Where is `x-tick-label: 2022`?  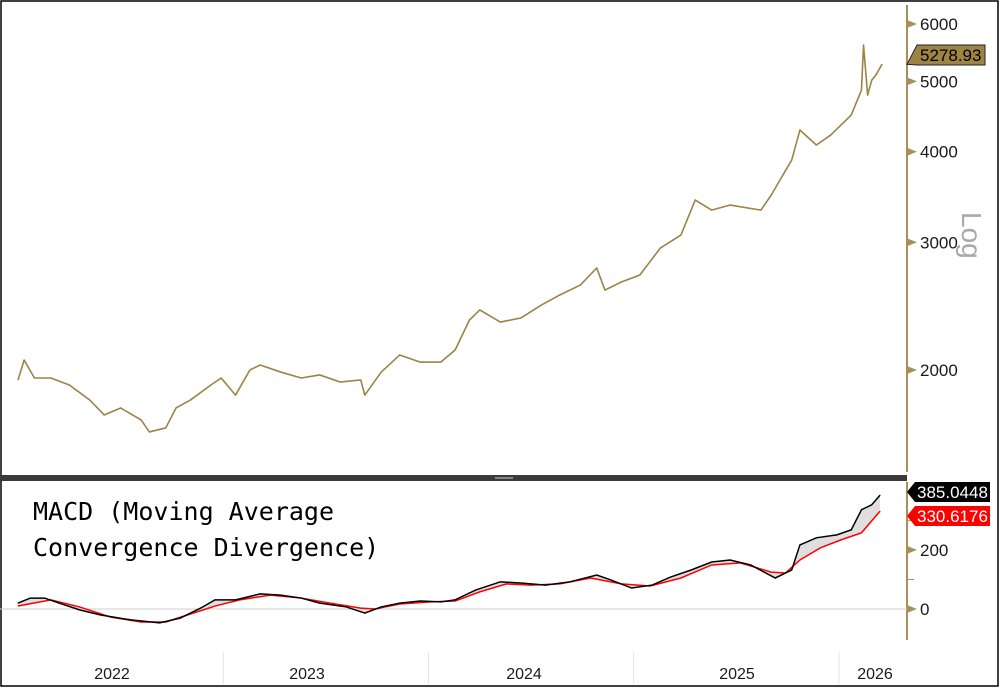 x-tick-label: 2022 is located at coordinates (112, 674).